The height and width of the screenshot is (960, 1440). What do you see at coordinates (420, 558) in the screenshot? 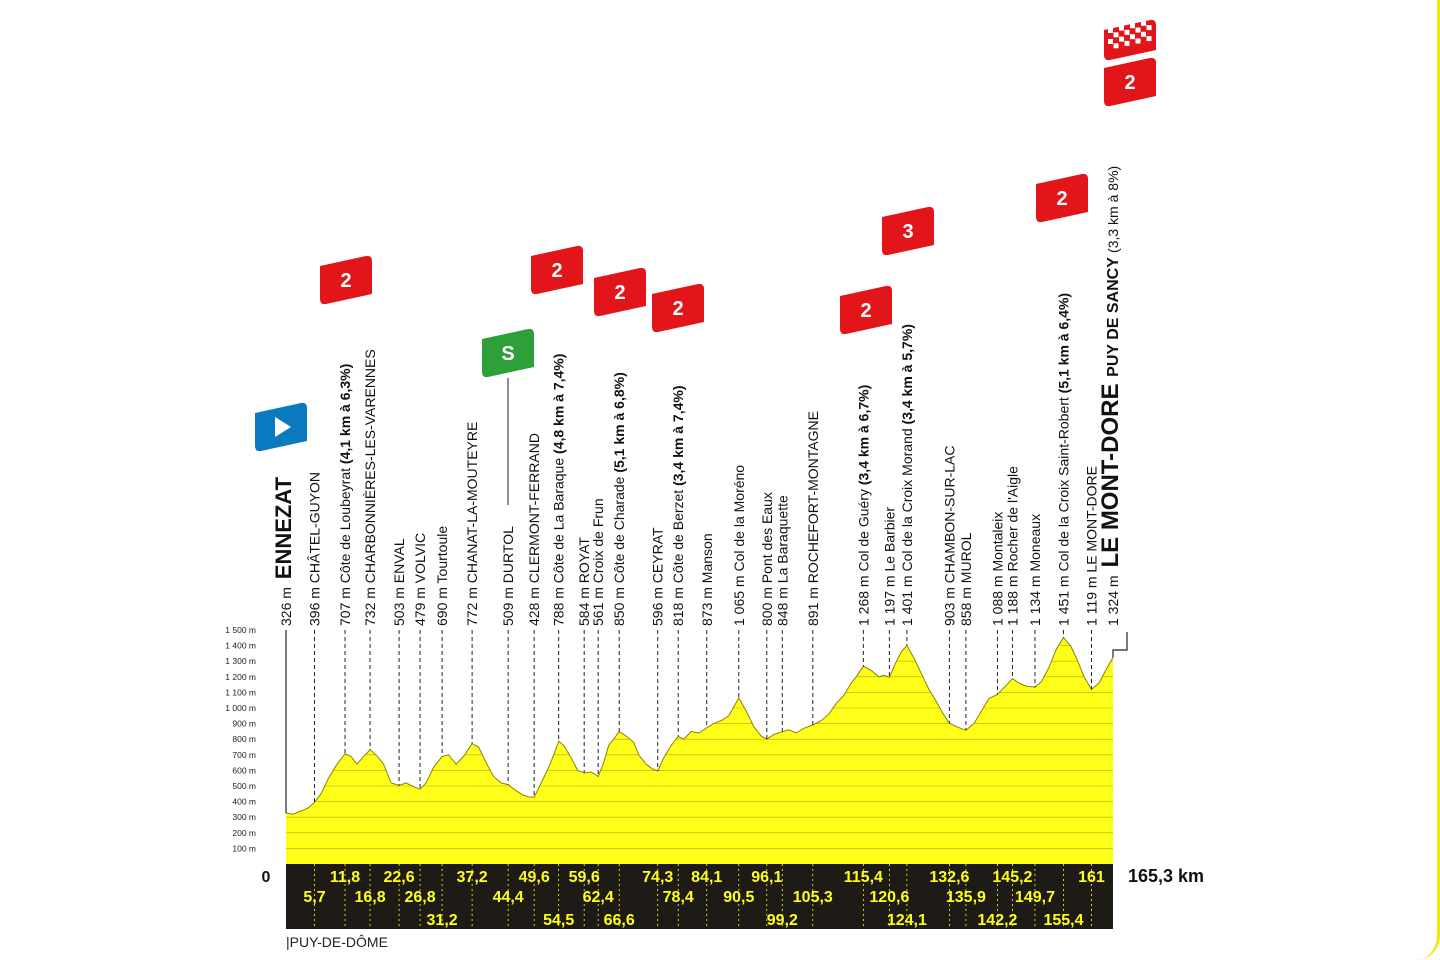
I see `waypoint-name: VOLVIC` at bounding box center [420, 558].